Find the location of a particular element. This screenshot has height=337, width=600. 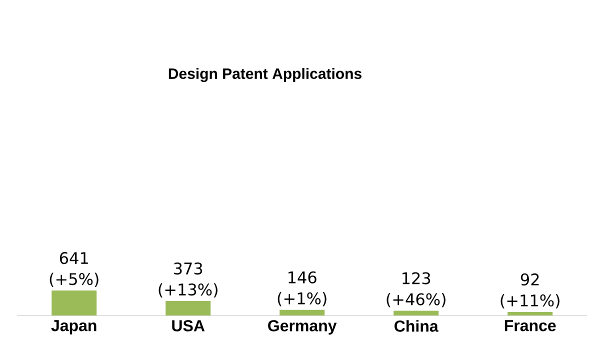

data-label: 123 (+46%) is located at coordinates (416, 290).